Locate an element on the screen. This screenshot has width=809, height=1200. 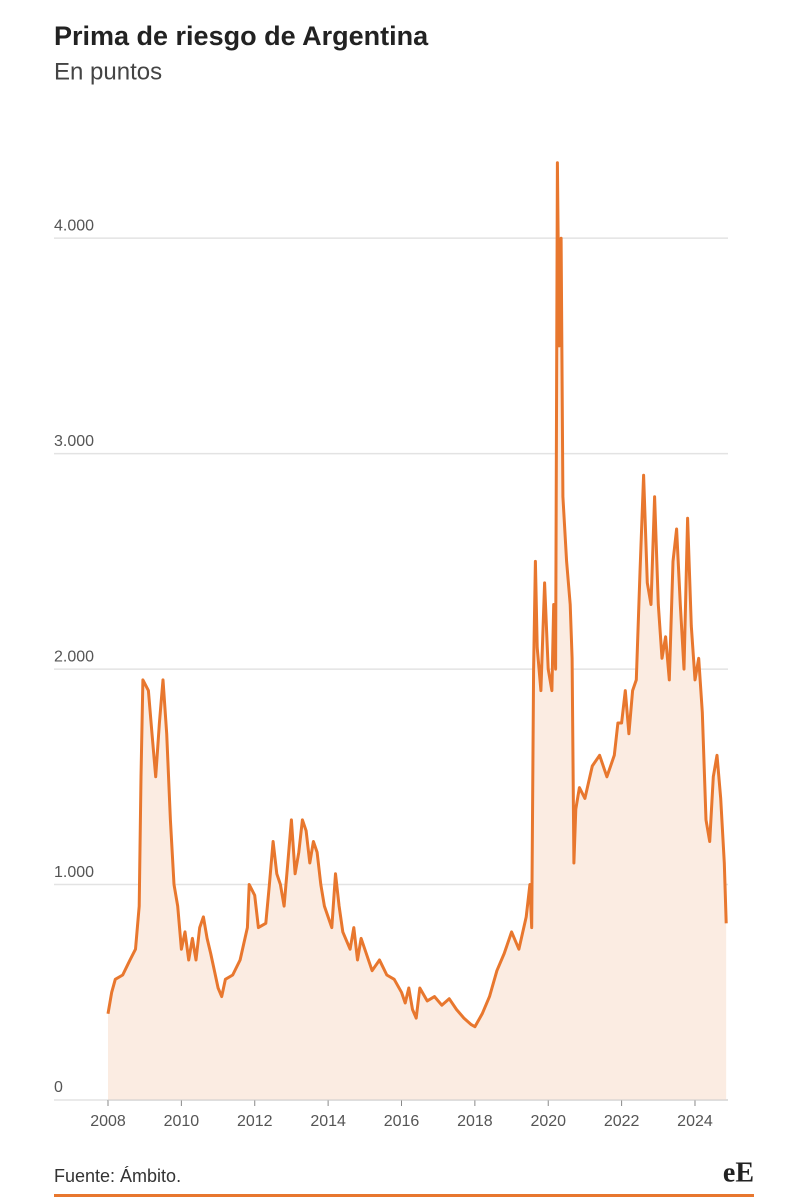
logo: eE is located at coordinates (738, 1172).